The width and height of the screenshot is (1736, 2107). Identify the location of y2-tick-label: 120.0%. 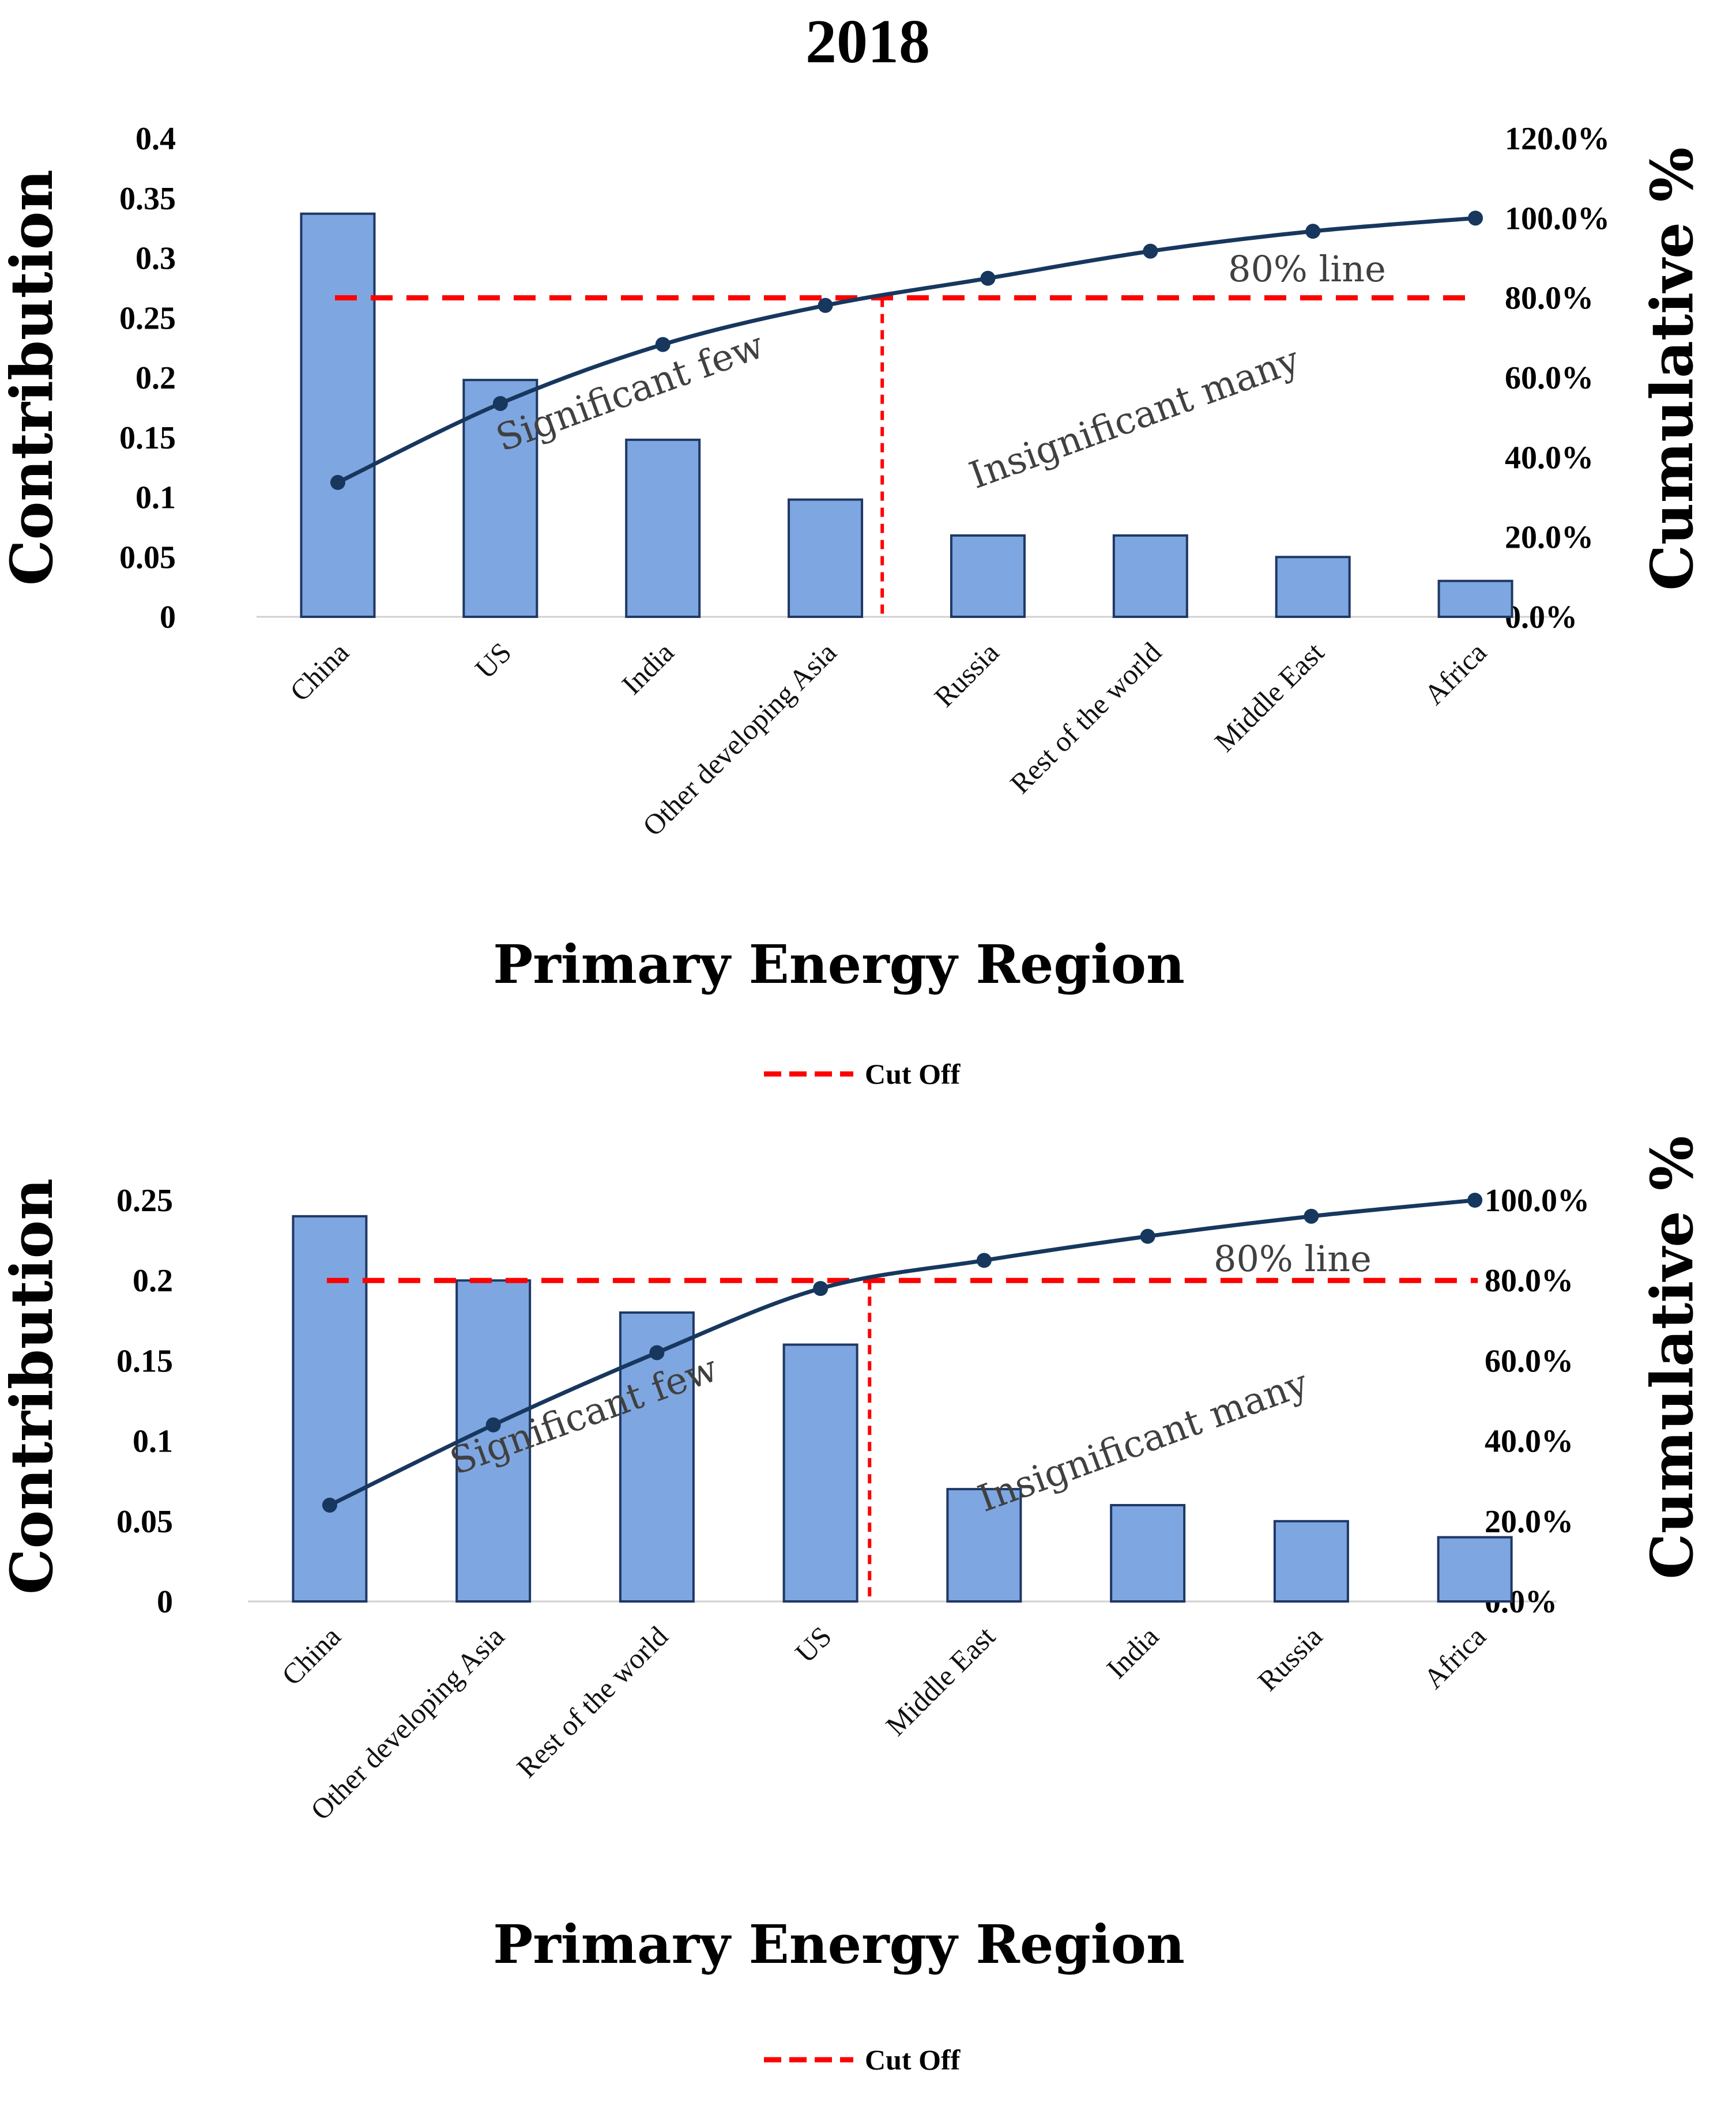
(1557, 139).